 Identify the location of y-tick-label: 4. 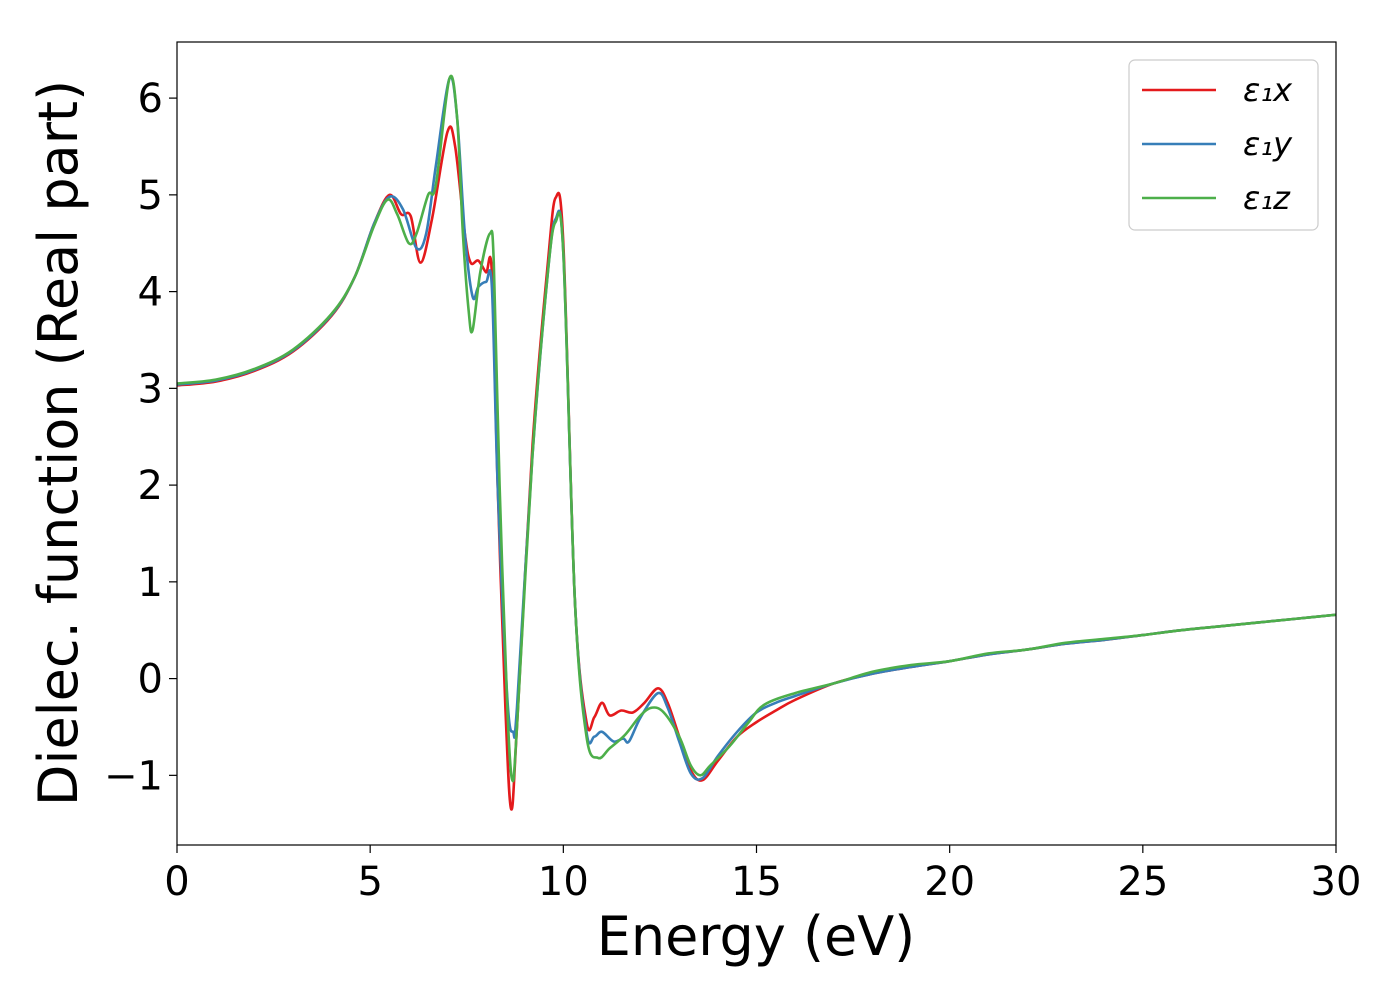
(150, 293).